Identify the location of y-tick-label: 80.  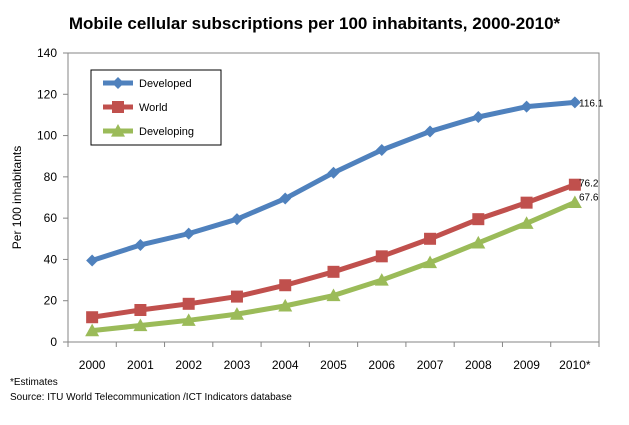
(51, 177).